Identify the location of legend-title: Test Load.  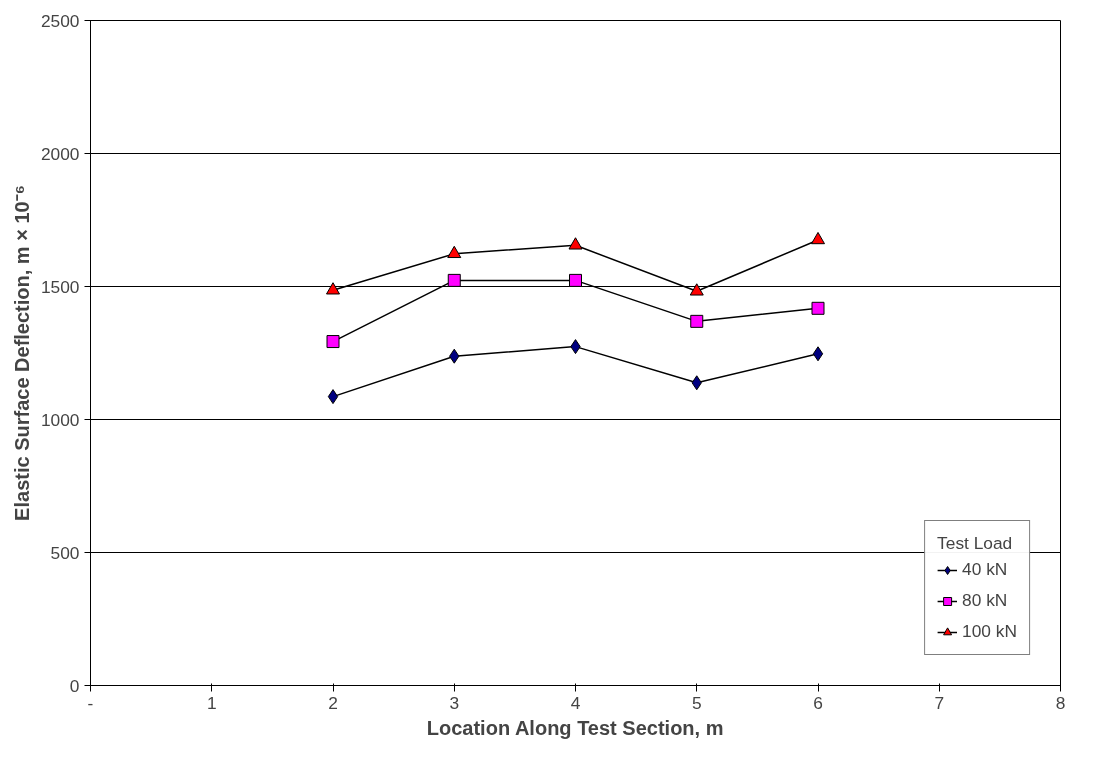
(975, 543).